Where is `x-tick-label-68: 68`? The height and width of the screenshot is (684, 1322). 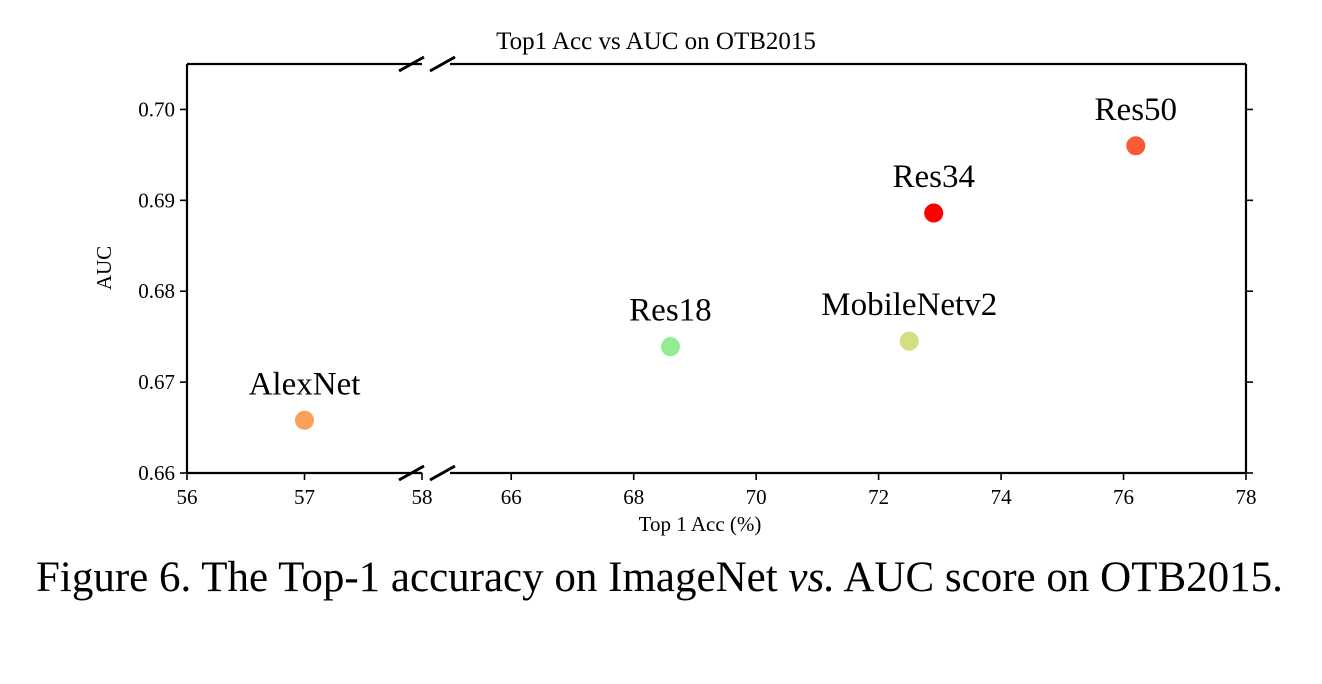 x-tick-label-68: 68 is located at coordinates (633, 497).